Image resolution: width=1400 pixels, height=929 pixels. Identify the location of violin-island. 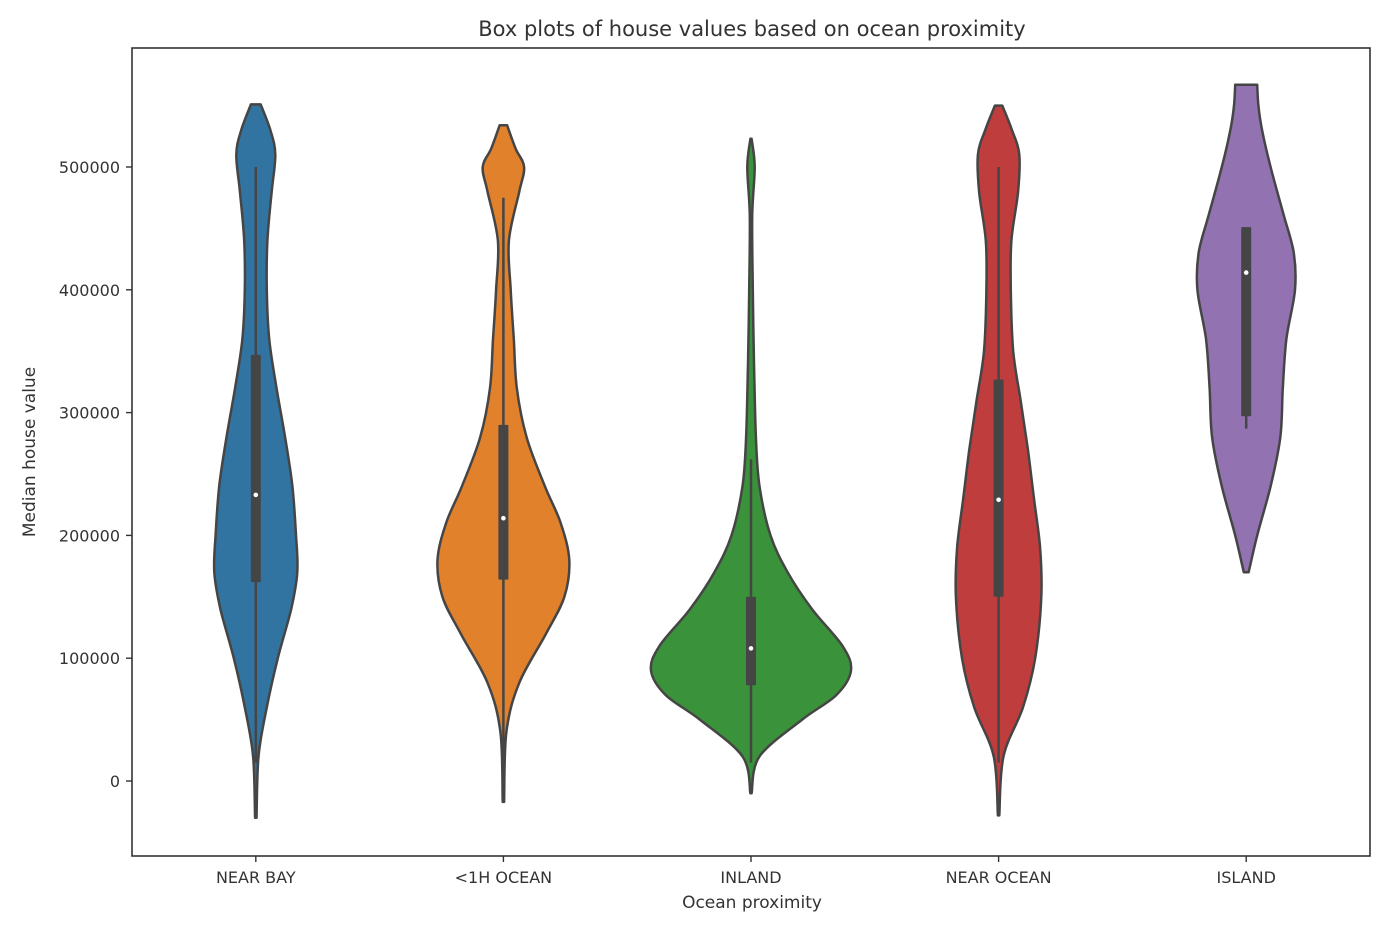
(1246, 328).